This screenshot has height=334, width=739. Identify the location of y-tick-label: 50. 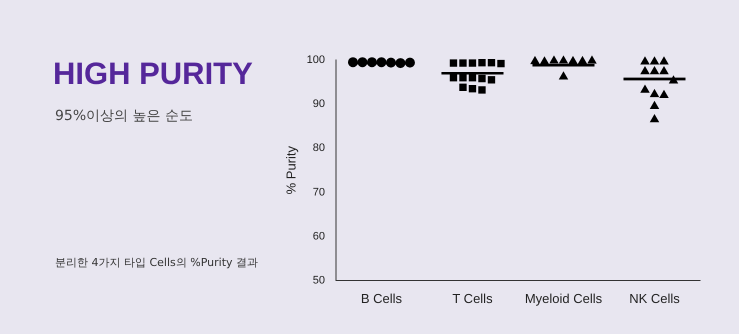
(318, 280).